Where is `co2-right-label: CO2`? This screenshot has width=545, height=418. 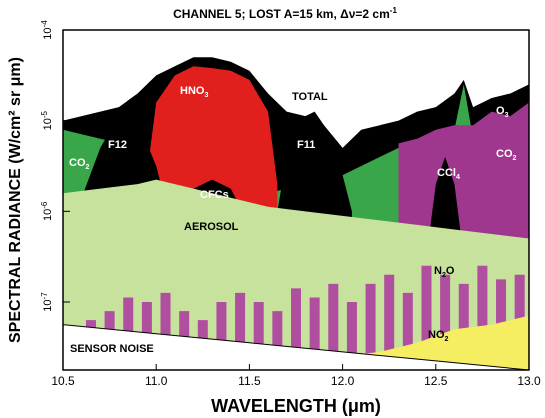 co2-right-label: CO2 is located at coordinates (506, 155).